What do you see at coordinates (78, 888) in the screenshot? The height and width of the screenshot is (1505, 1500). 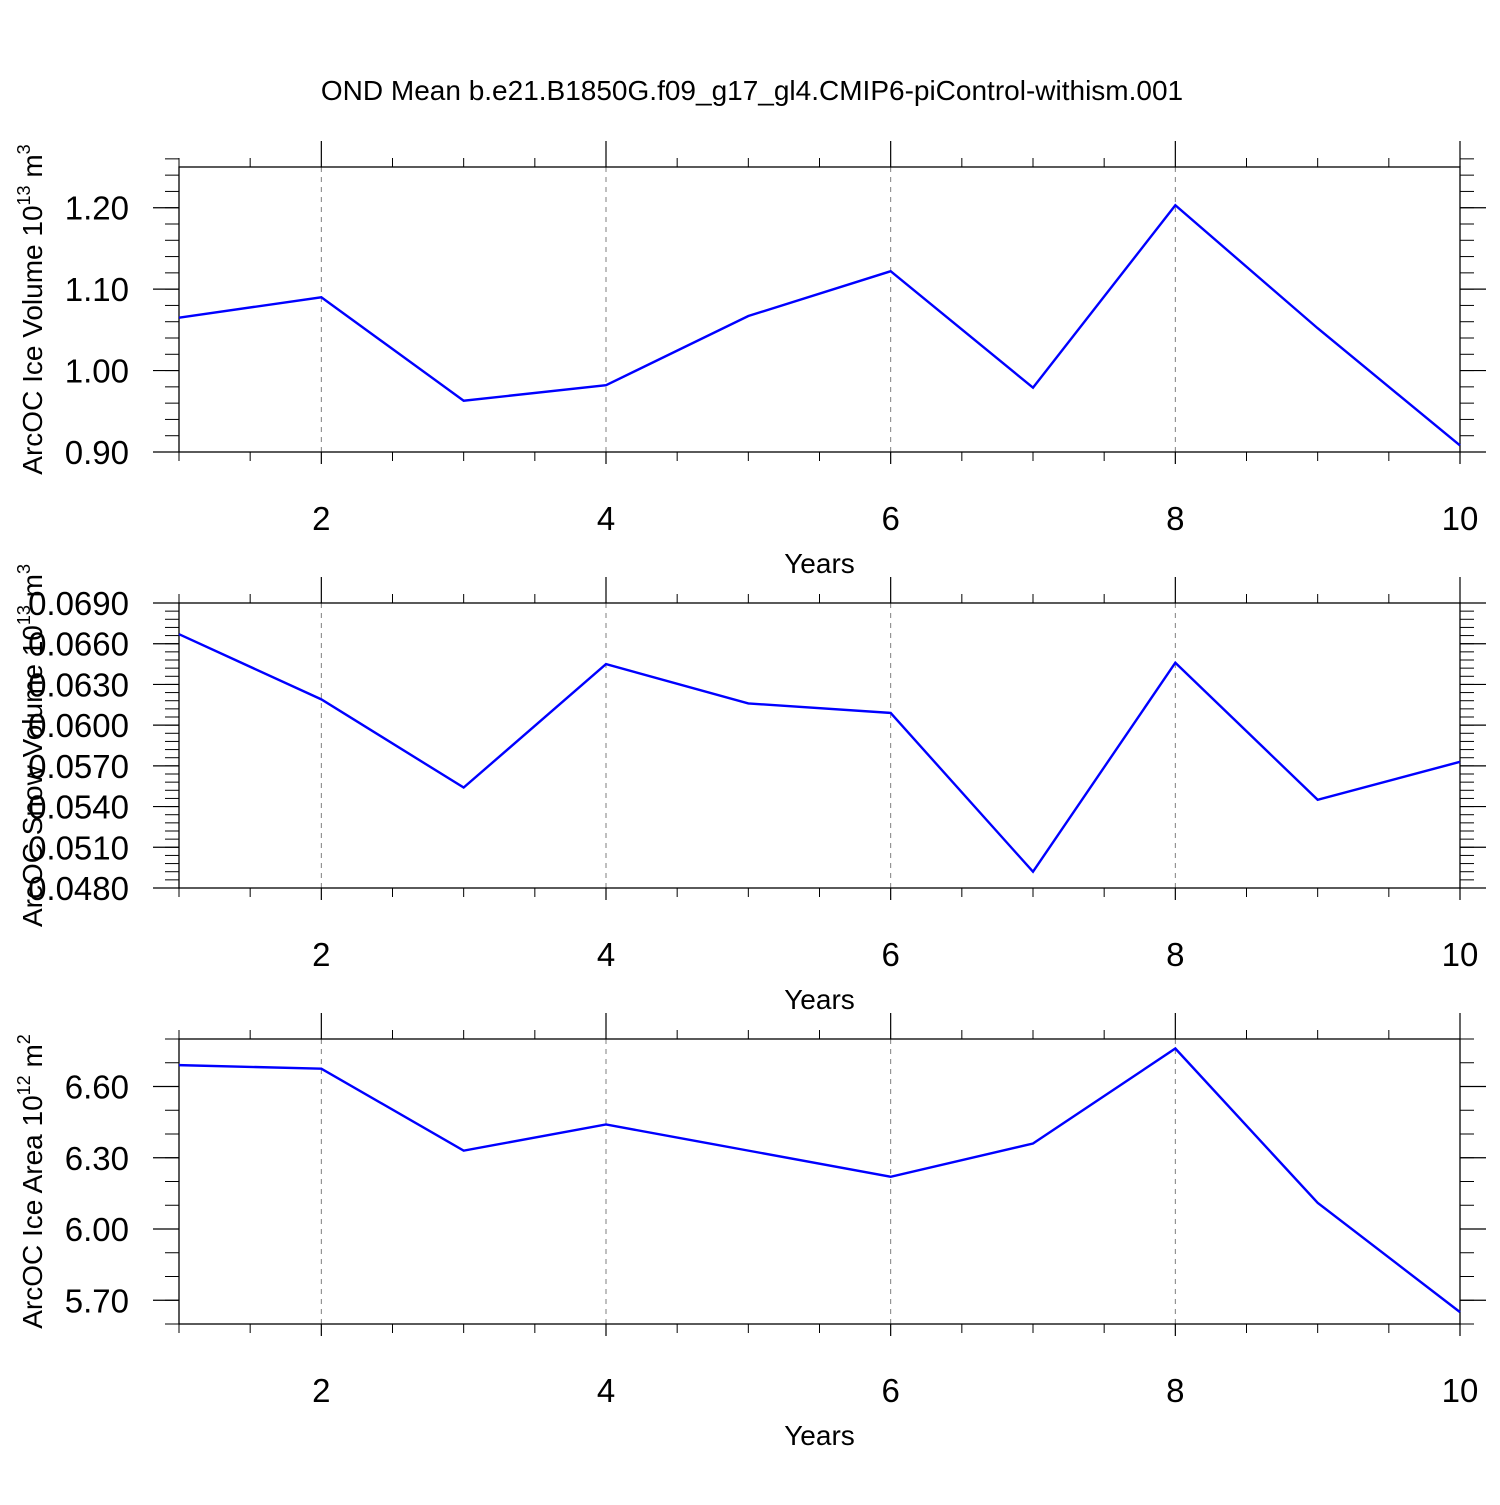 I see `y-tick-label: 0.0480` at bounding box center [78, 888].